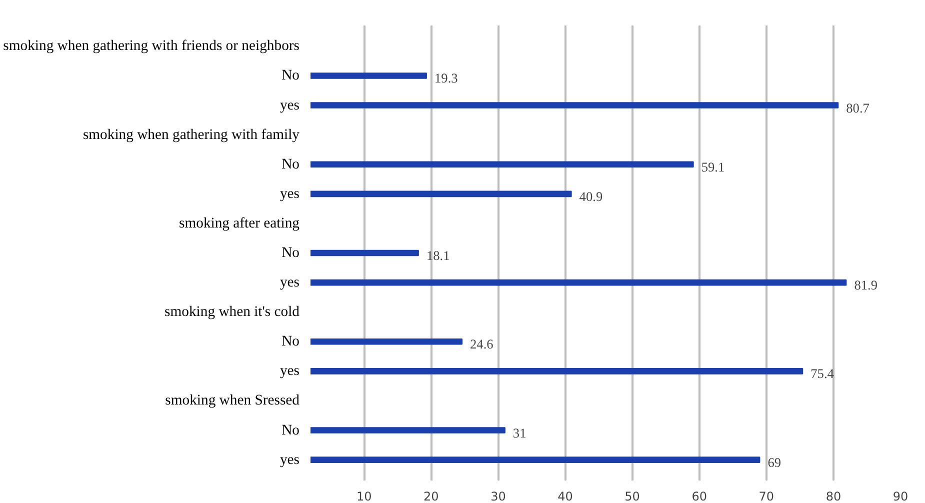 This screenshot has width=925, height=503. Describe the element at coordinates (591, 196) in the screenshot. I see `data-label: 40.9` at that location.